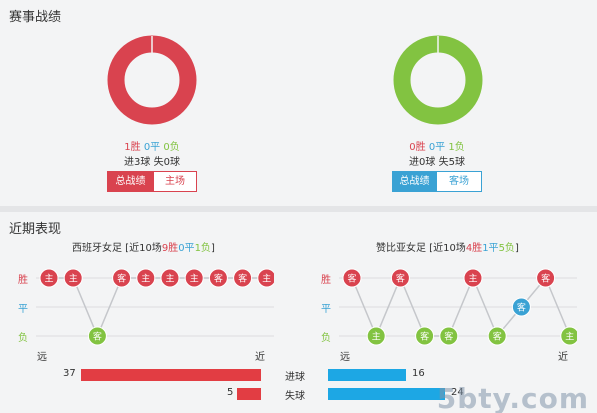  I want to click on right-draws: 0平, so click(437, 147).